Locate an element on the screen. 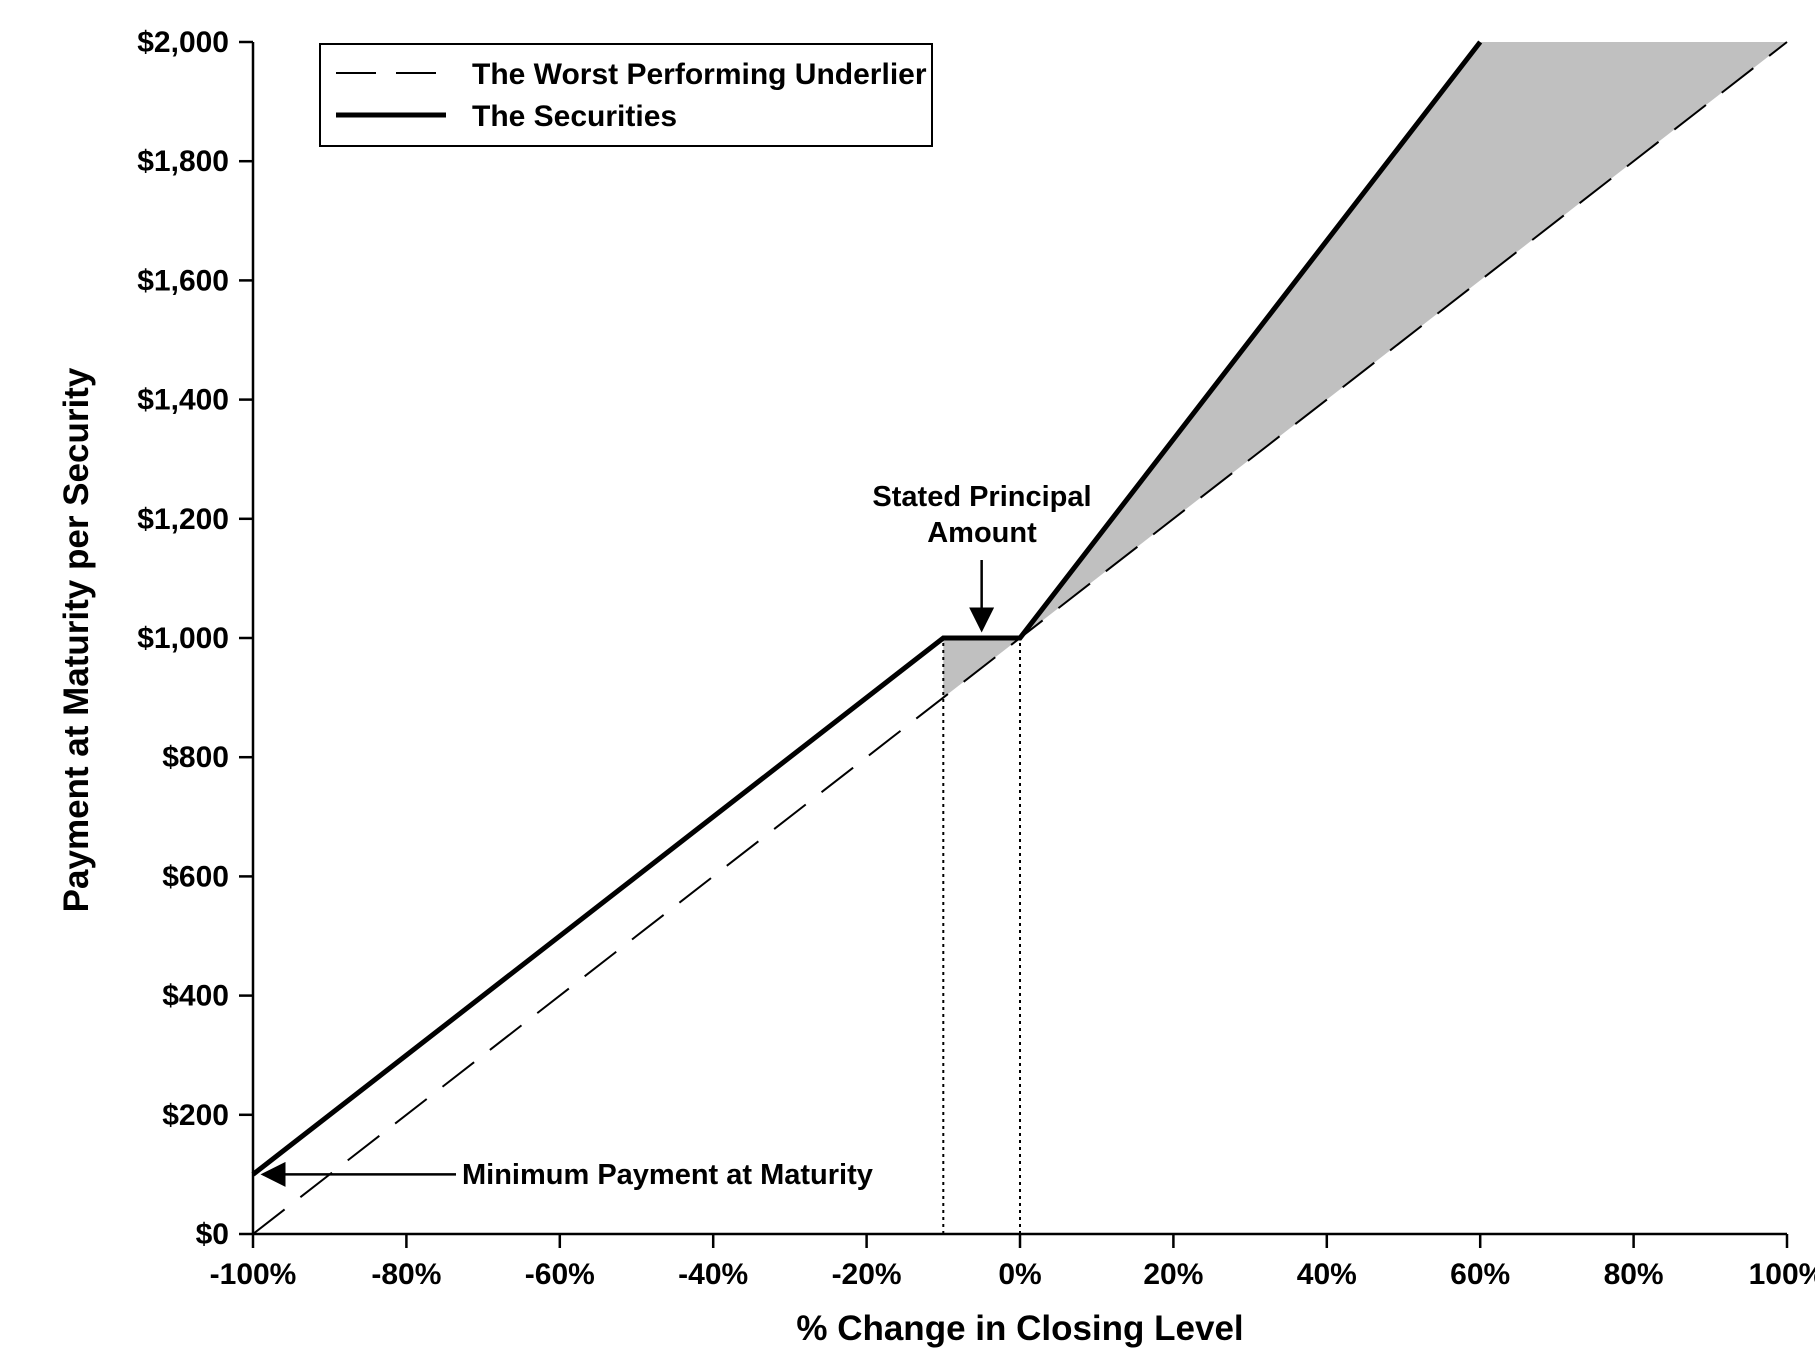 Image resolution: width=1815 pixels, height=1372 pixels. x-tick-label: -40% is located at coordinates (713, 1274).